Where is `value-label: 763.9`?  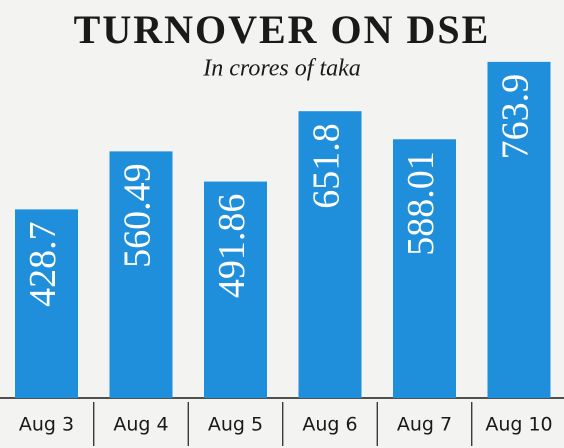 value-label: 763.9 is located at coordinates (516, 117).